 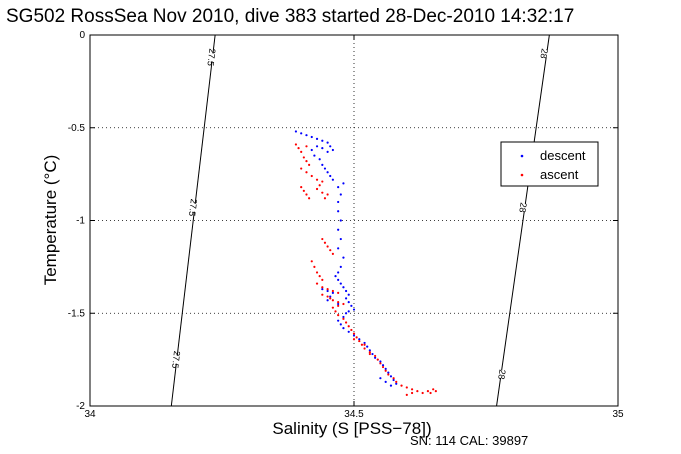 I want to click on x-tick-label: 35, so click(x=618, y=414).